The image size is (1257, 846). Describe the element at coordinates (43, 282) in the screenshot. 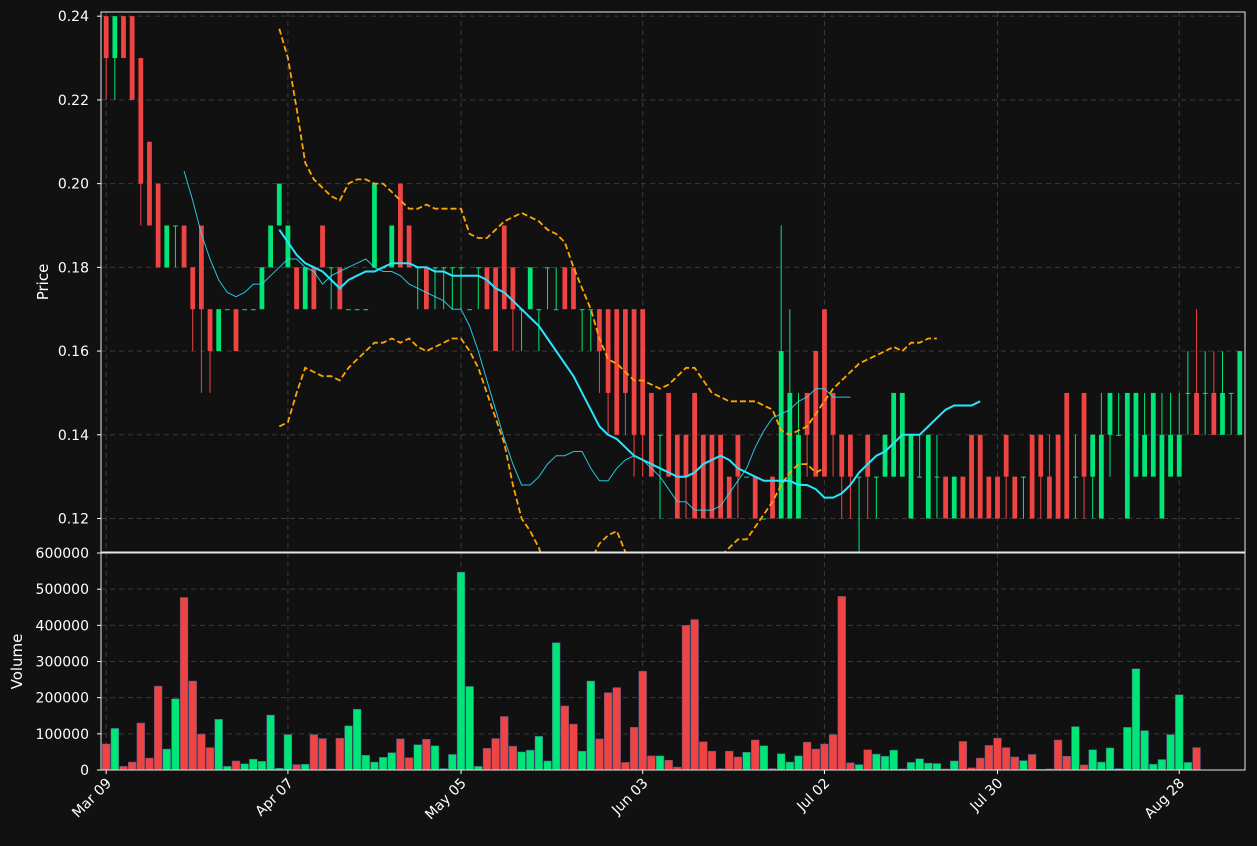

I see `price-axis-label: Price` at that location.